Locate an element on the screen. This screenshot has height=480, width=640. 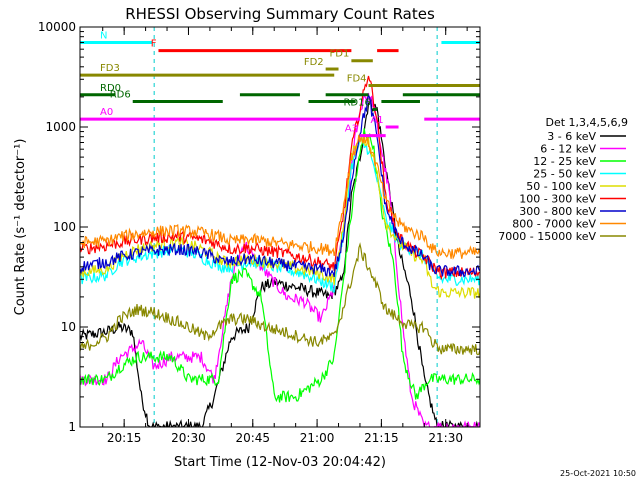
x-tick-label: 21:00 is located at coordinates (317, 438).